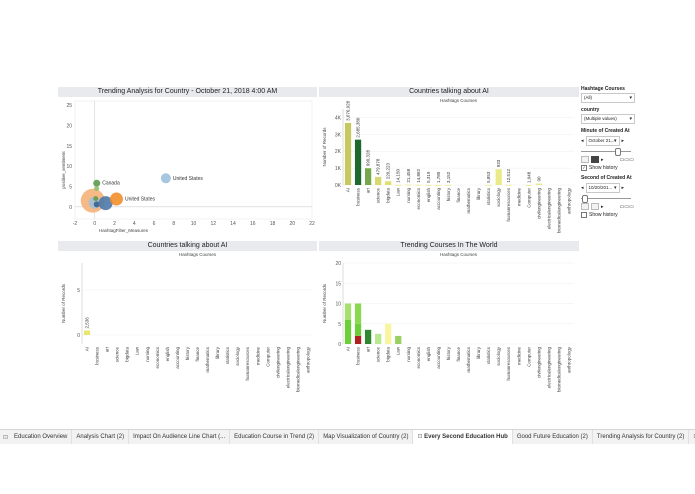 This screenshot has width=695, height=494. Describe the element at coordinates (637, 159) in the screenshot. I see `minute-playback-controls: ▸ ▭▭▭` at that location.